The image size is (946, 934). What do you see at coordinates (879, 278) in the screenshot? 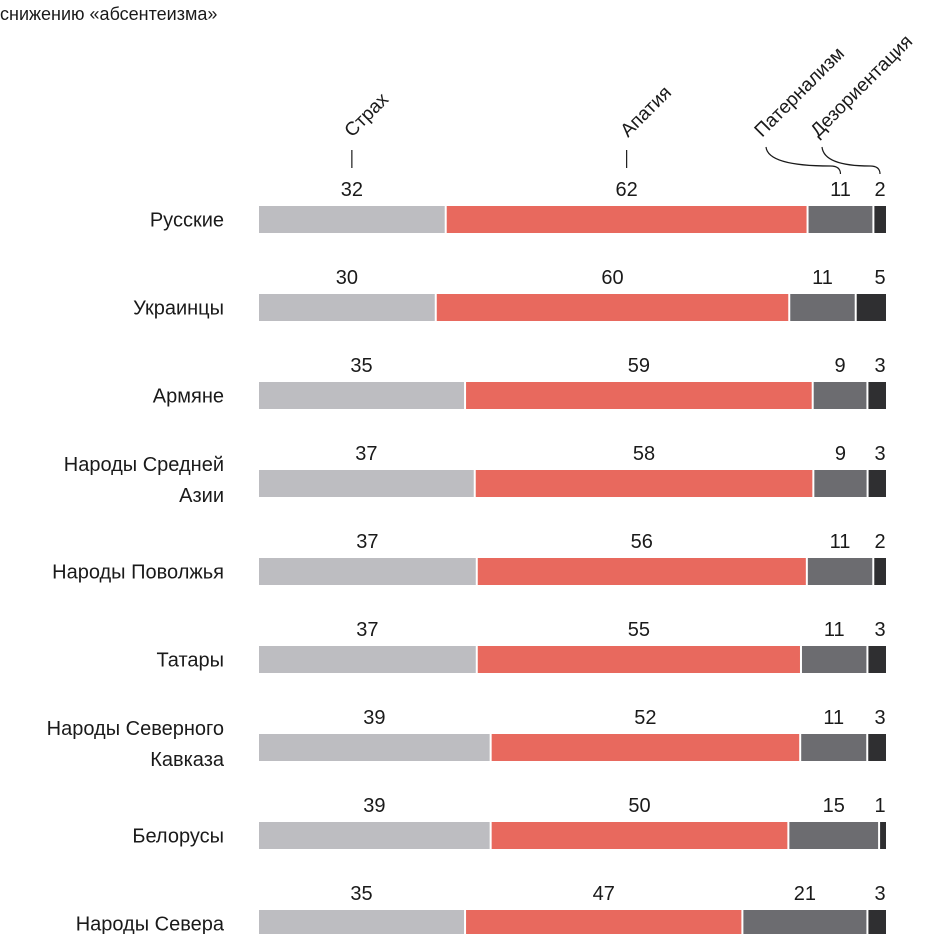
I see `data-label: 5` at bounding box center [879, 278].